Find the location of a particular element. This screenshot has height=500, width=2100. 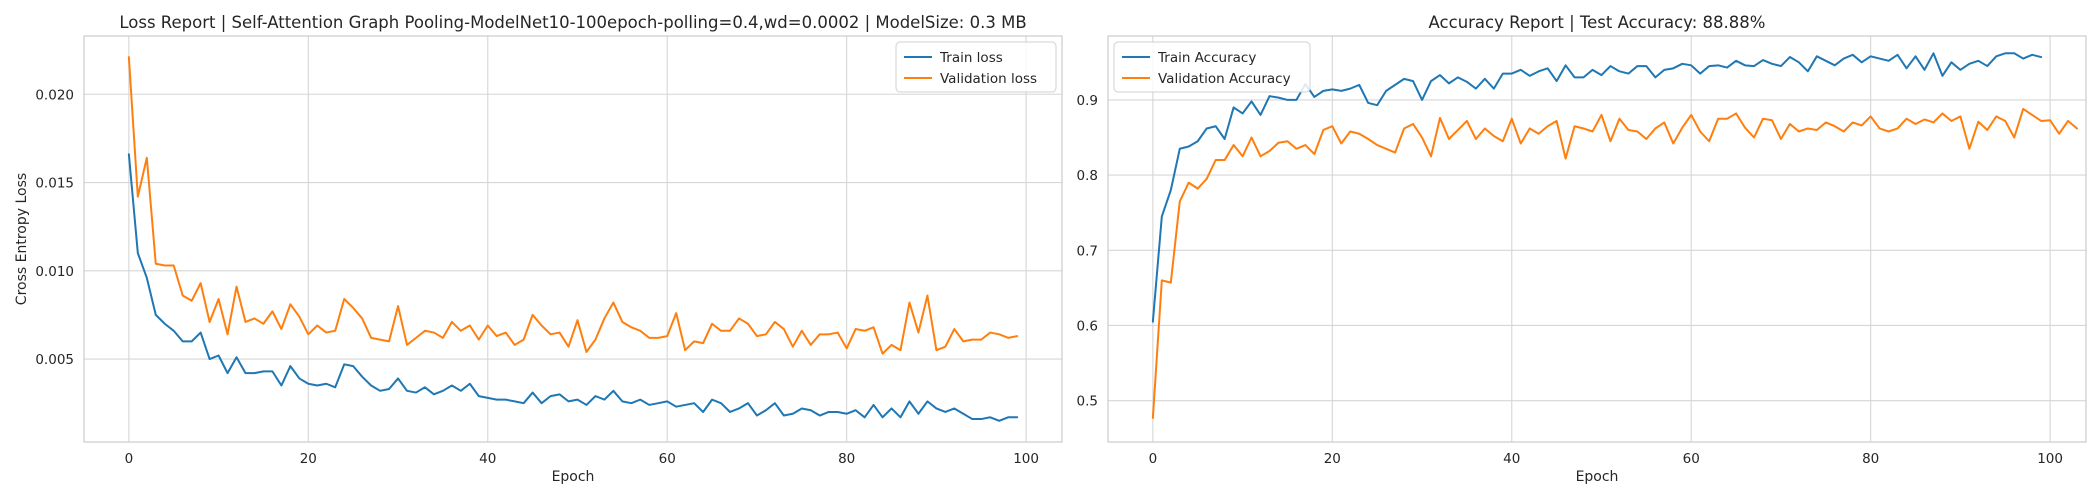

accuracy-legend-box is located at coordinates (1212, 67).